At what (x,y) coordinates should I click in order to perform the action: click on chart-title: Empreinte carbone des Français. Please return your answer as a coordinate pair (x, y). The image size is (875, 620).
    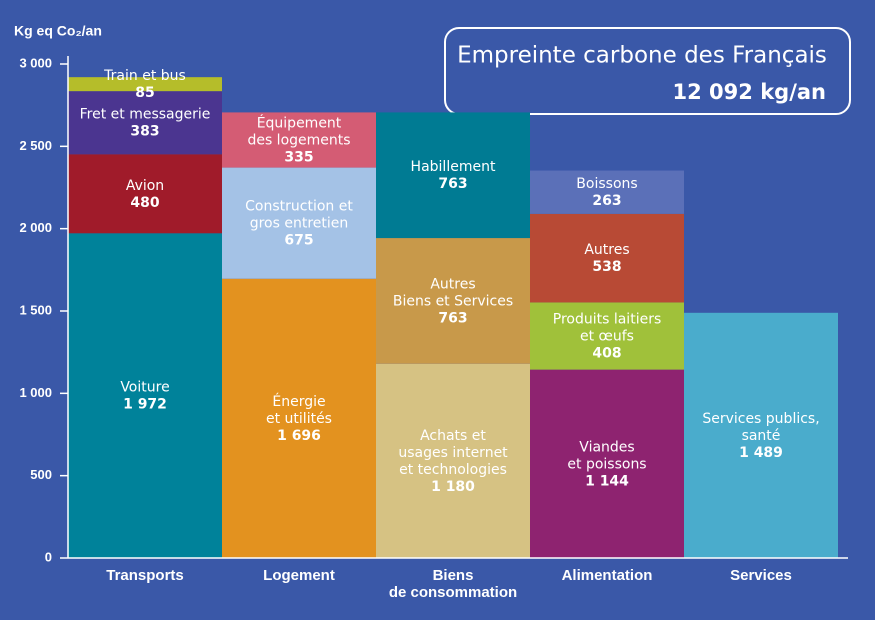
    Looking at the image, I should click on (642, 56).